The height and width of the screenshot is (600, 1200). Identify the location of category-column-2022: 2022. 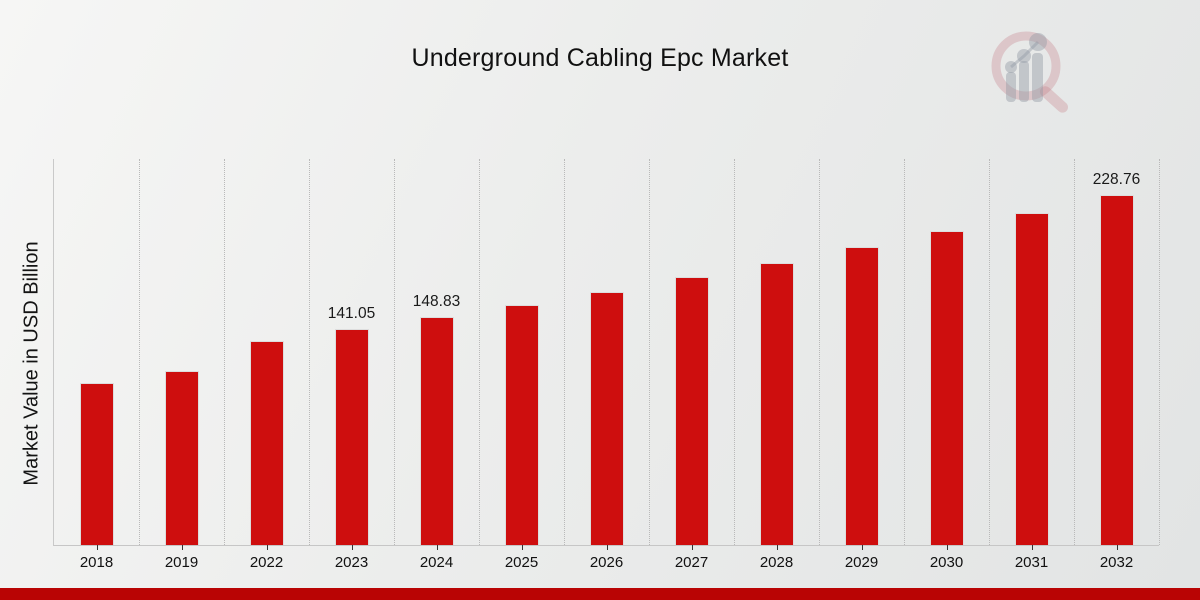
(266, 365).